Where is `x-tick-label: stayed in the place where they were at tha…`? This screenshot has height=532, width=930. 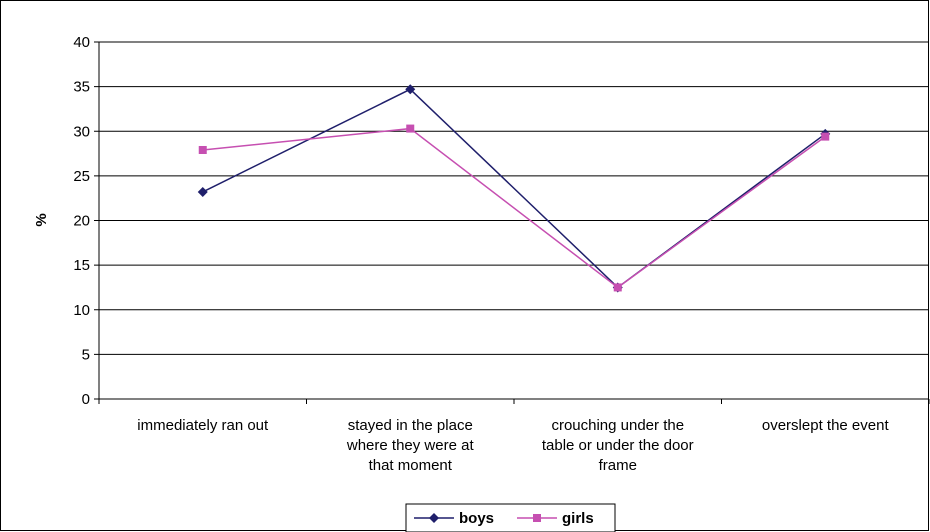 x-tick-label: stayed in the place where they were at tha… is located at coordinates (410, 445).